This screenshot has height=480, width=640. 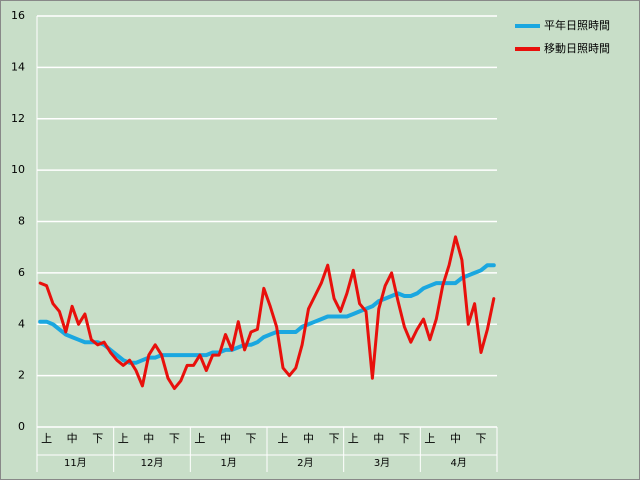 What do you see at coordinates (18, 66) in the screenshot?
I see `y-tick-label: 14` at bounding box center [18, 66].